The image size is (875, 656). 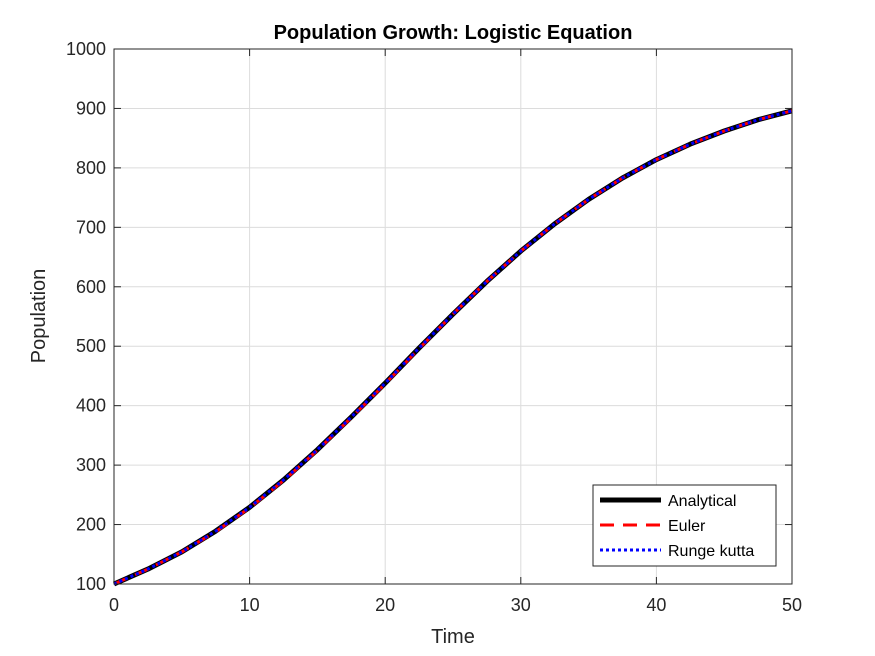 What do you see at coordinates (91, 406) in the screenshot?
I see `y-tick-label: 400` at bounding box center [91, 406].